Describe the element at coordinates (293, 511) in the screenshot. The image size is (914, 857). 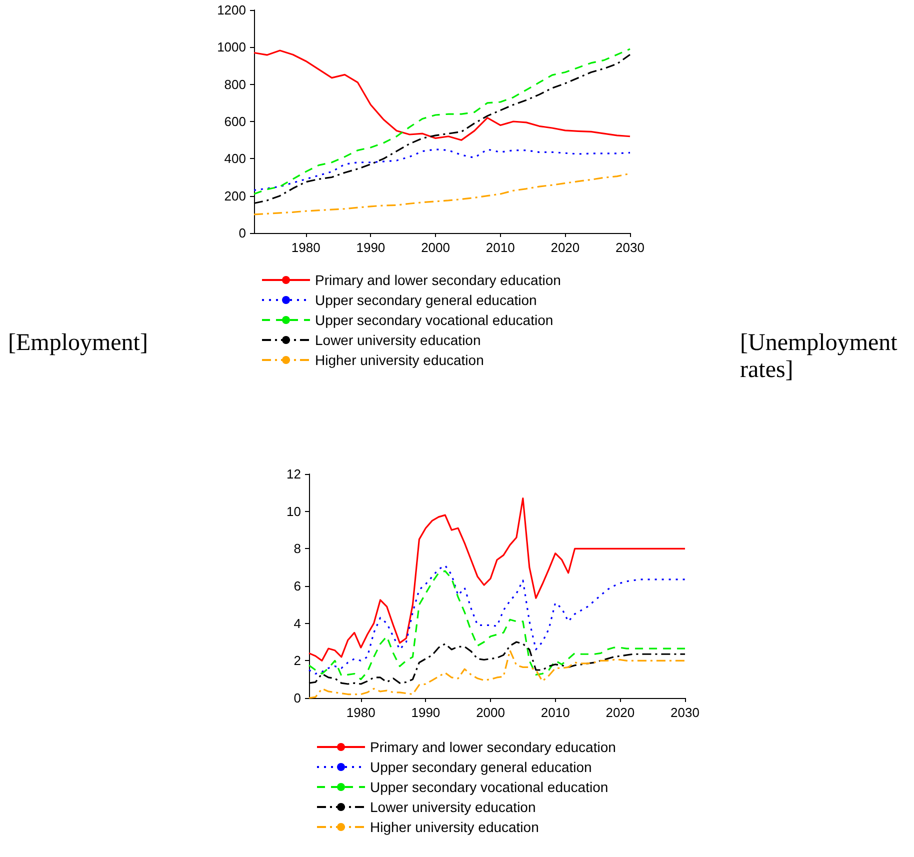
I see `y-tick-label: 10` at that location.